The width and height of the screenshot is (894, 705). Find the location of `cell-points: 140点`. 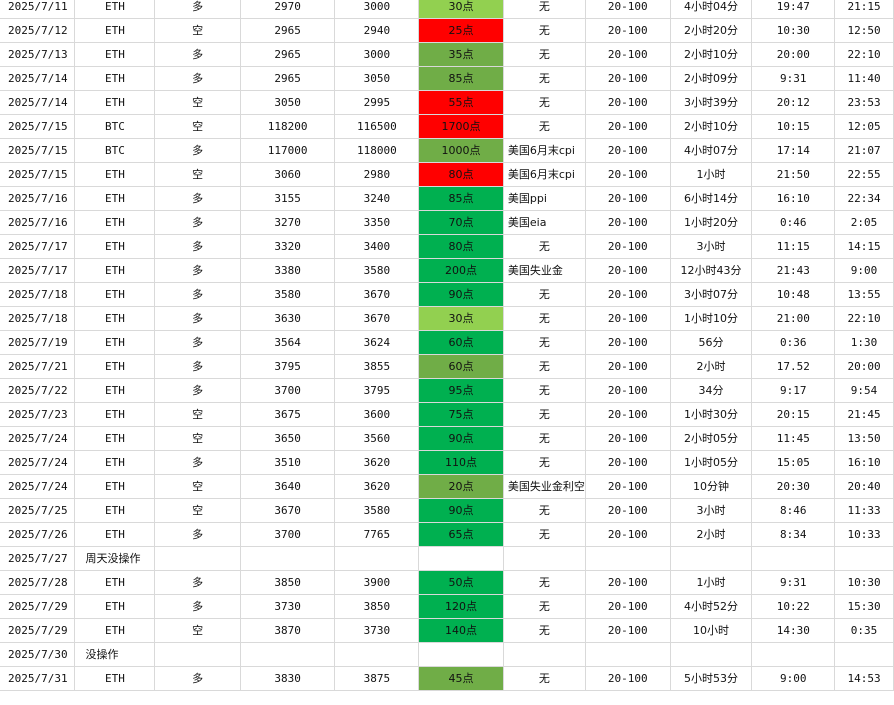

cell-points: 140点 is located at coordinates (461, 630).